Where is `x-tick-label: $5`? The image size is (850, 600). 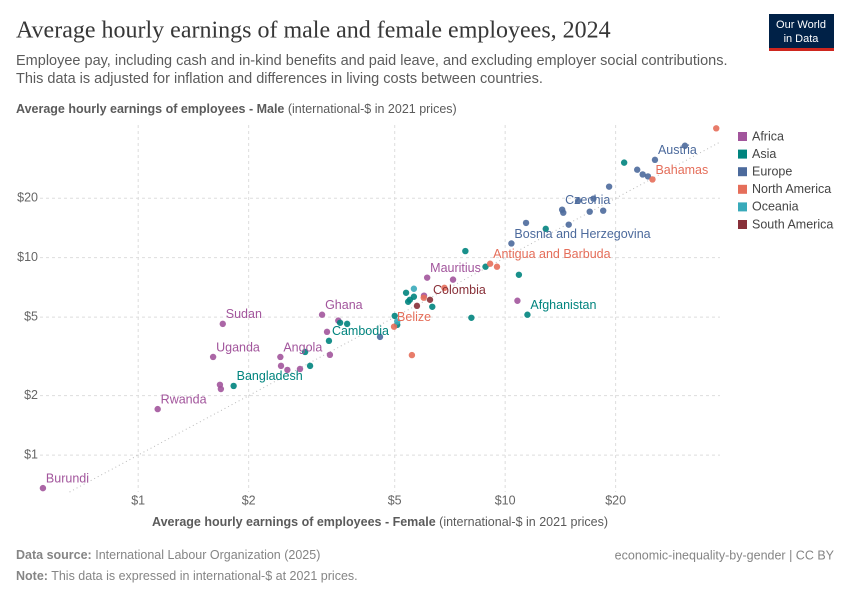 x-tick-label: $5 is located at coordinates (395, 500).